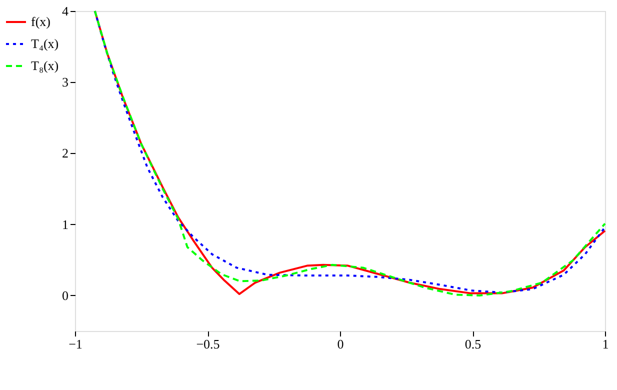  What do you see at coordinates (605, 344) in the screenshot?
I see `x-tick-label: 1` at bounding box center [605, 344].